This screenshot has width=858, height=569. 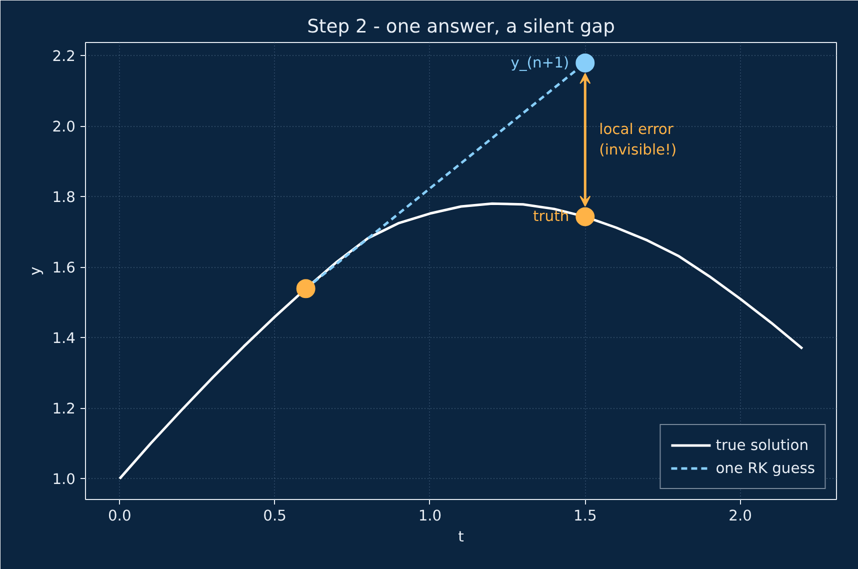 I want to click on y-tick-label: 1.4, so click(x=64, y=339).